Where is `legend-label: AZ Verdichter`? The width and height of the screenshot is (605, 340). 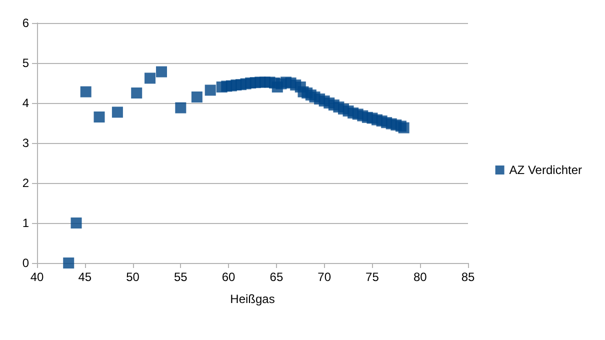 legend-label: AZ Verdichter is located at coordinates (545, 170).